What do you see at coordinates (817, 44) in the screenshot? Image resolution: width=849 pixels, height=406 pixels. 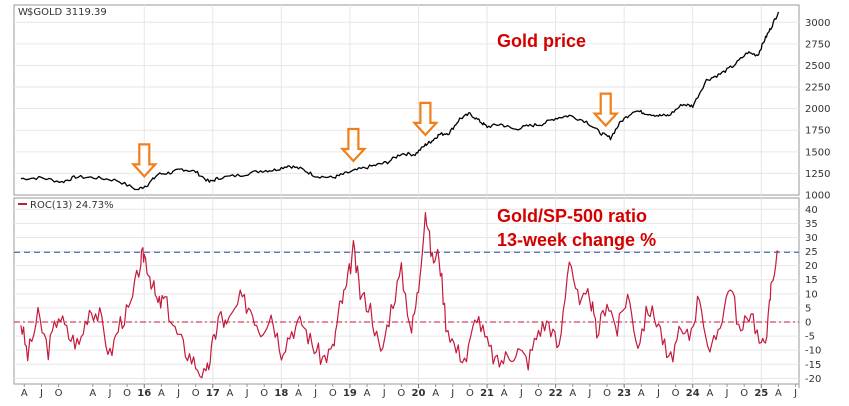 I see `y-tick-label: 2750` at bounding box center [817, 44].